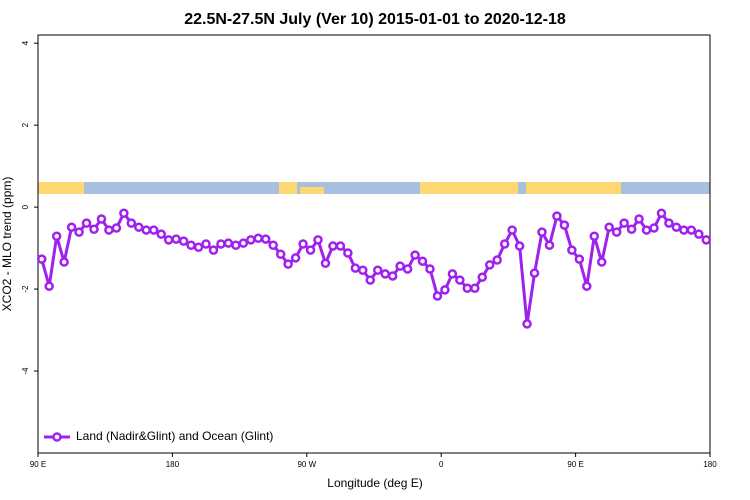 Image resolution: width=750 pixels, height=500 pixels. Describe the element at coordinates (57, 437) in the screenshot. I see `legend-marker` at that location.